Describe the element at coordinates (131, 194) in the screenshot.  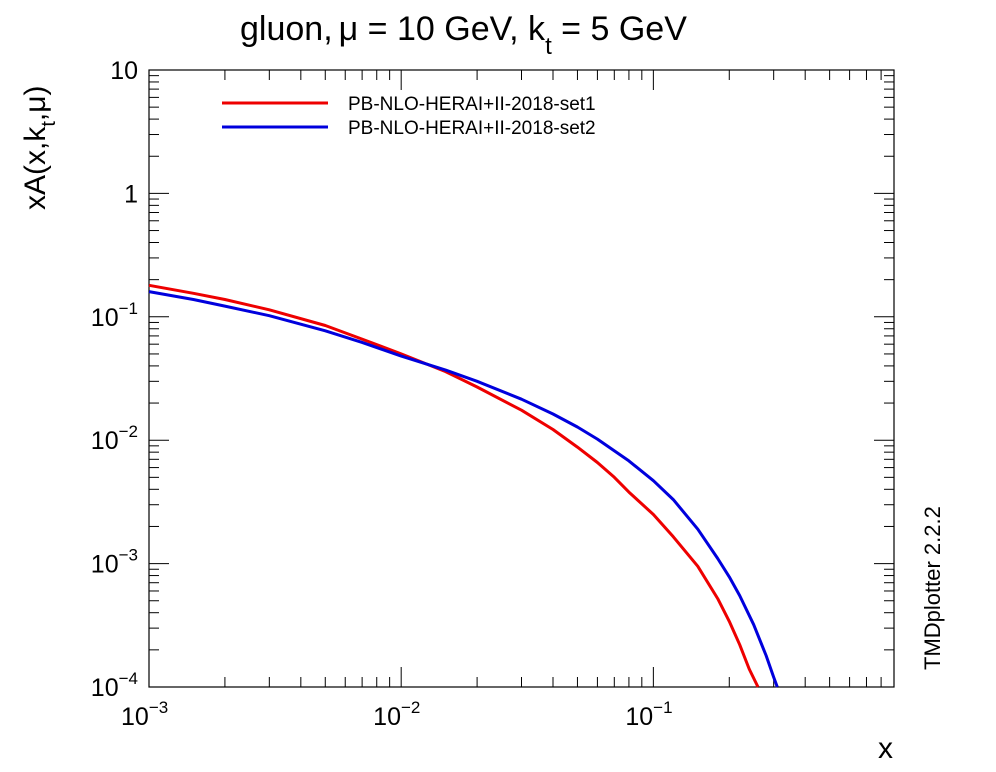
I see `y-tick-label-4: 1` at that location.